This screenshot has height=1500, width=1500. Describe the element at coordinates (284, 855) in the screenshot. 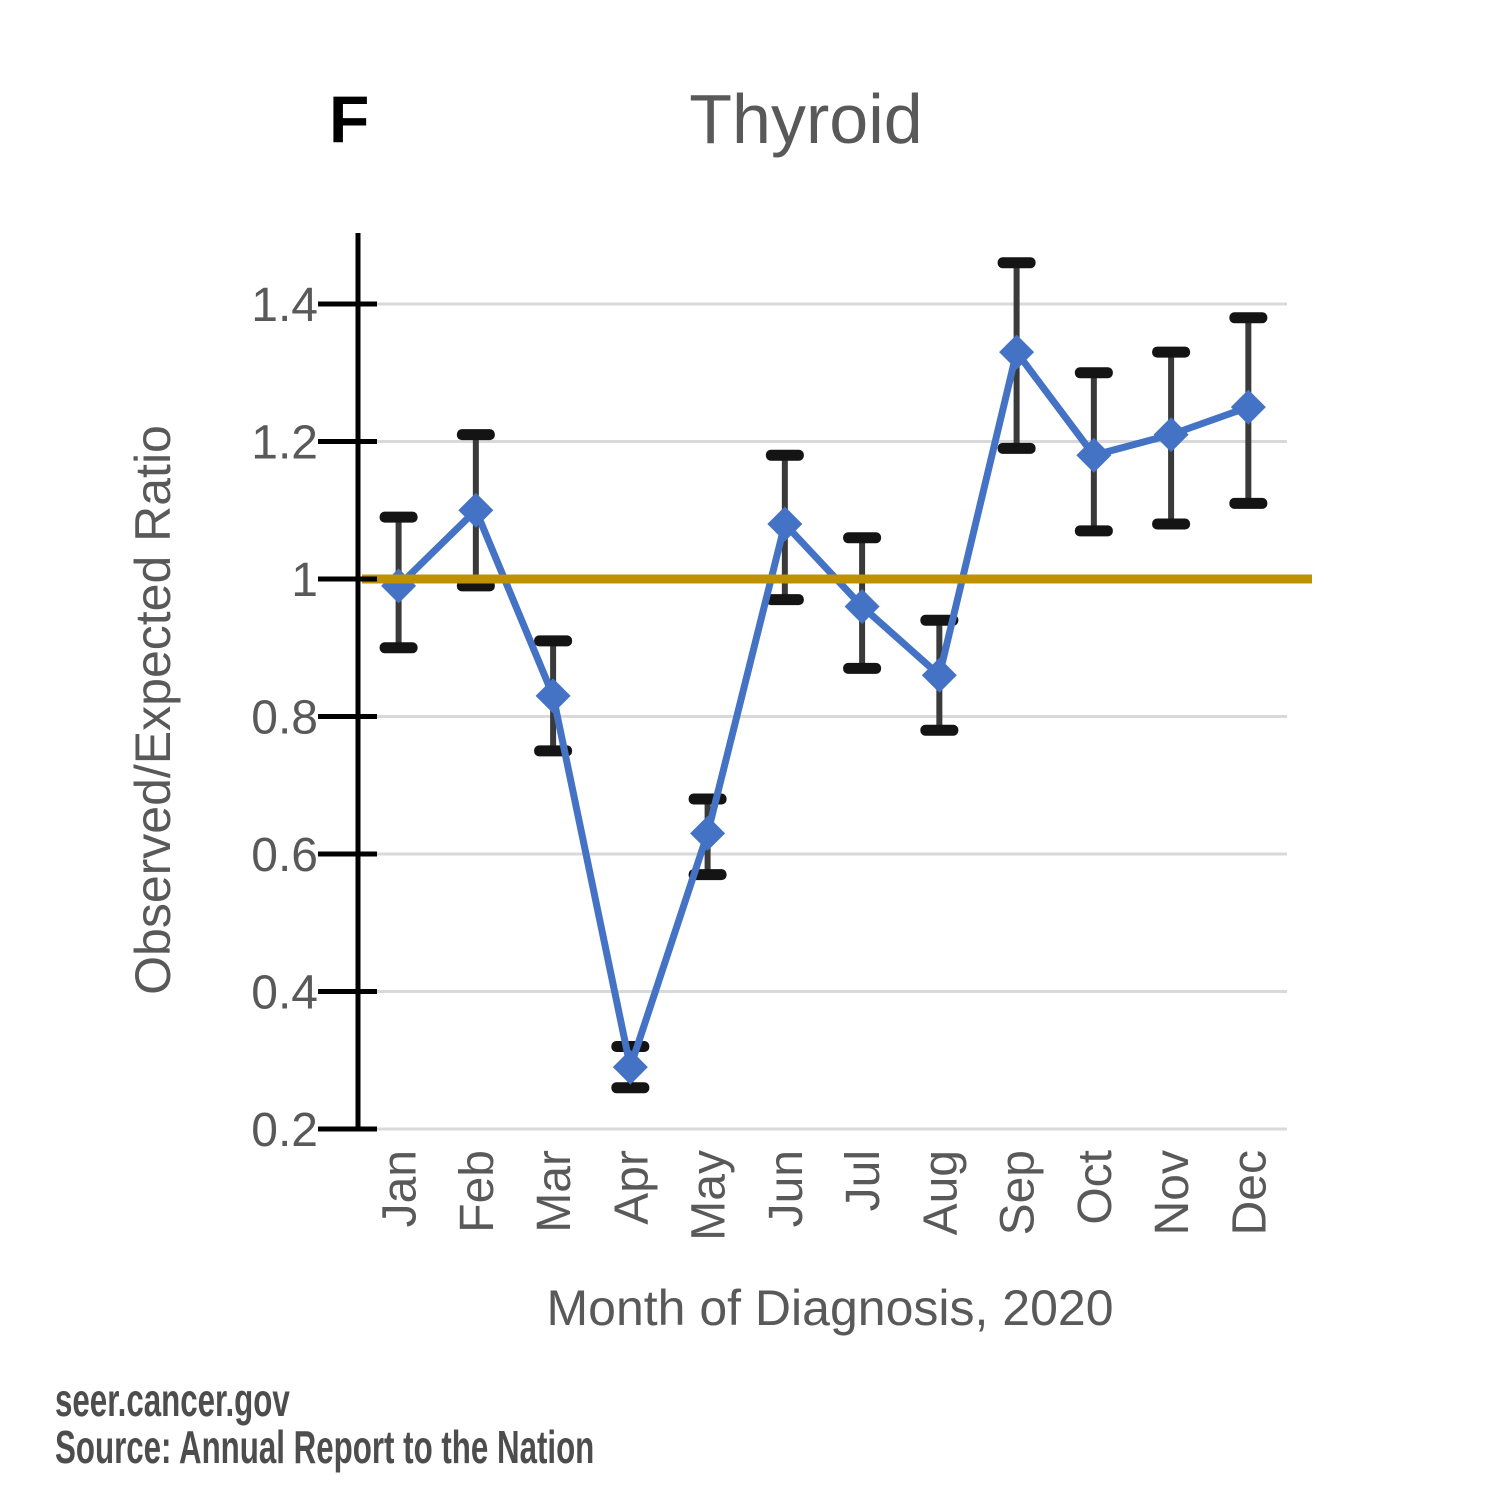

I see `y-axis-tick-label: 0.6` at that location.